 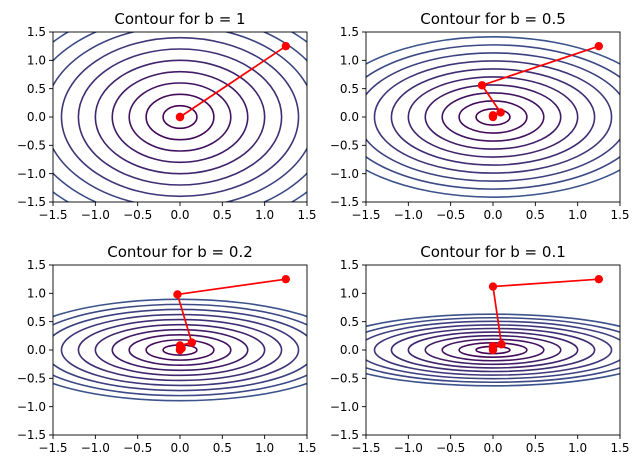 I want to click on subplot-title: Contour for b = 0.1, so click(x=493, y=252).